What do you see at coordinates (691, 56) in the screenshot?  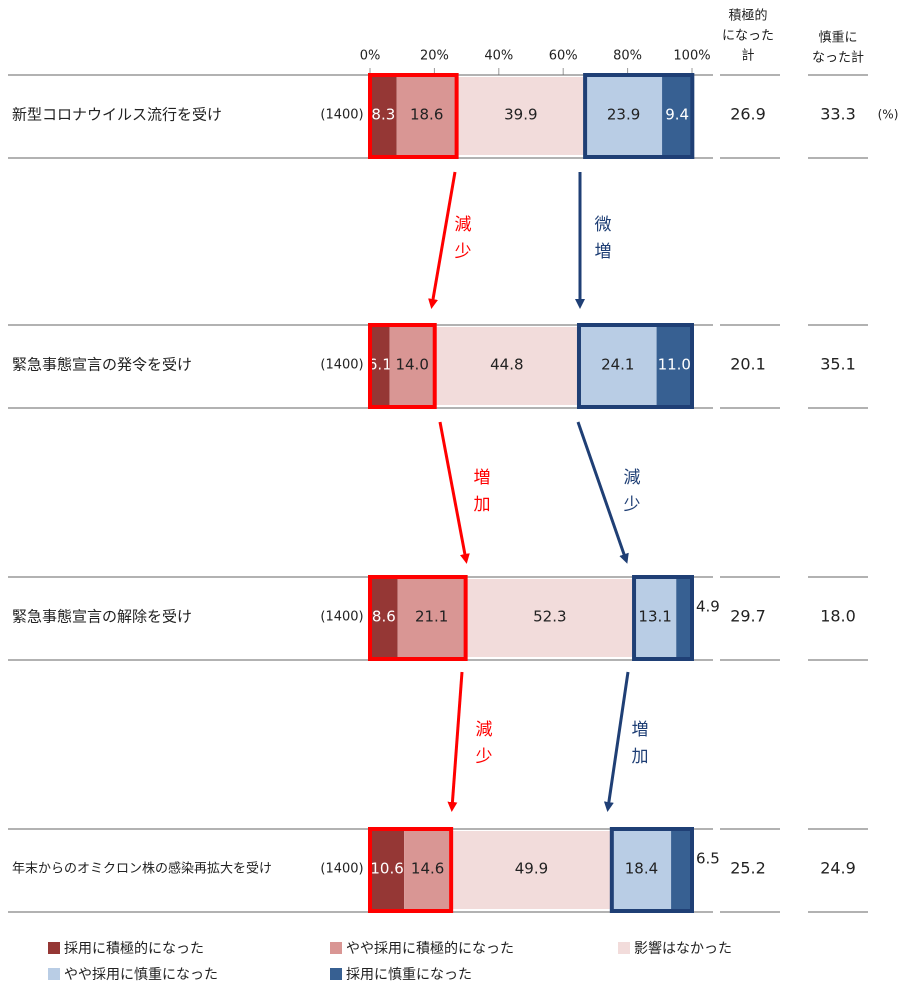 I see `axis-tick-label-6: 100%` at bounding box center [691, 56].